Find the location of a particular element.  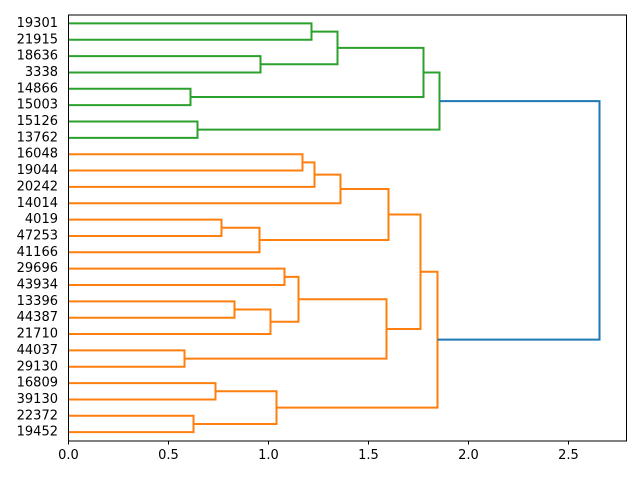

dendrogram-link-O4 is located at coordinates (145, 227).